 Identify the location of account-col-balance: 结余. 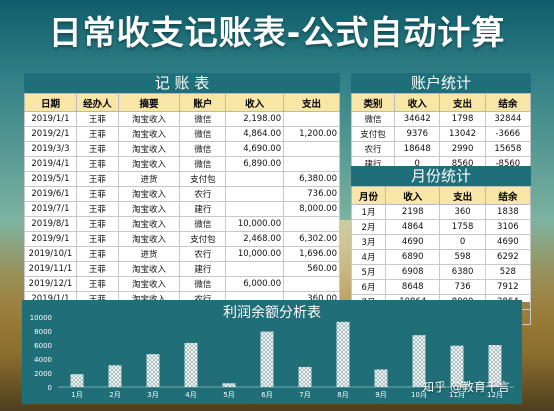
(508, 102).